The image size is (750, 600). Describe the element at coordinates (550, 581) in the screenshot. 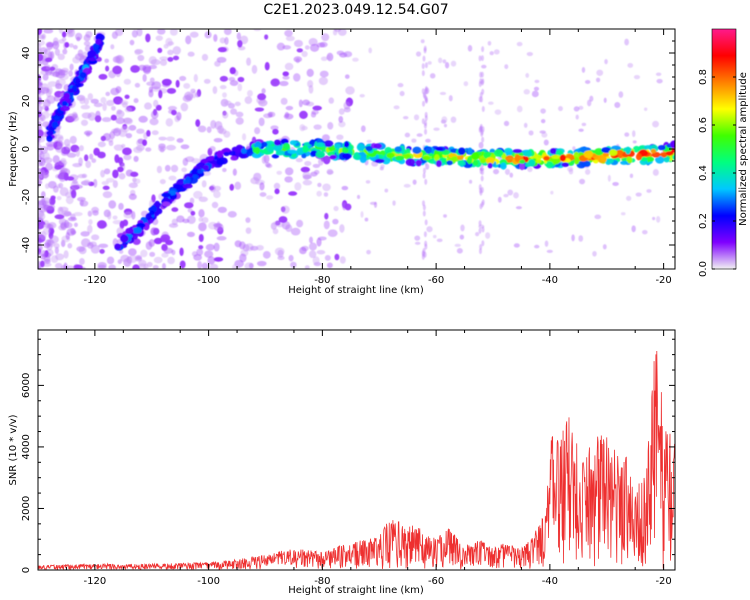

I see `snr-xtick-label: -40` at that location.